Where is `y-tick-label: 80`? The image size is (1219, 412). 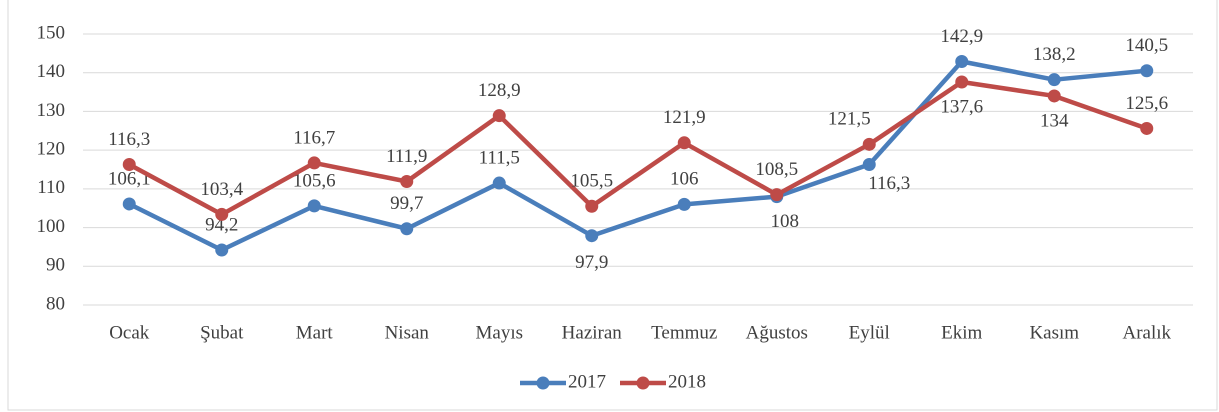
y-tick-label: 80 is located at coordinates (55, 303).